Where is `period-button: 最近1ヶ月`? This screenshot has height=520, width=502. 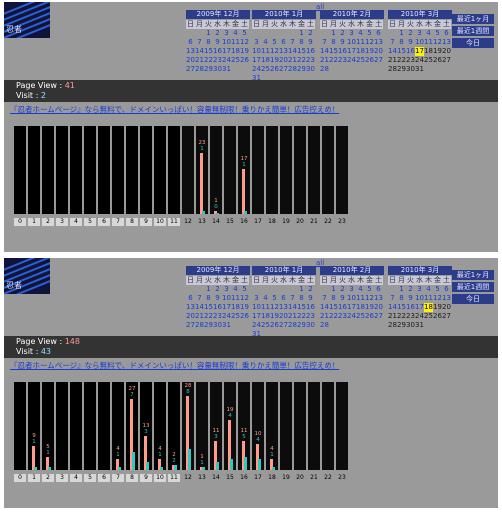
period-button: 最近1ヶ月 is located at coordinates (473, 19).